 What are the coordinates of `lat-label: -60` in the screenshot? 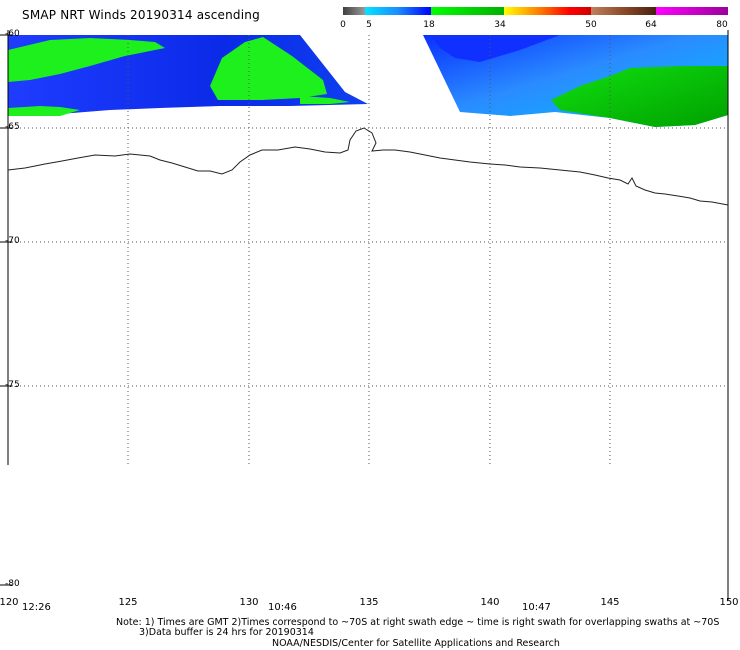 It's located at (12, 34).